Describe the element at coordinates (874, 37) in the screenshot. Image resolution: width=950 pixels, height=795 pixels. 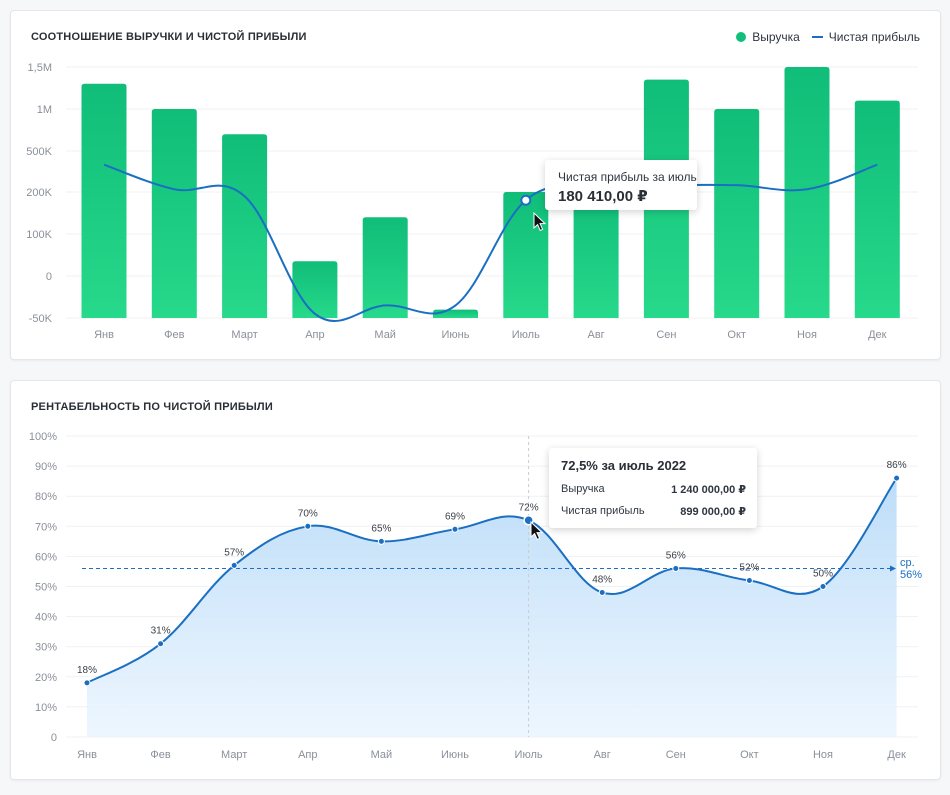
I see `legend-label-net-profit: Чистая прибыль` at that location.